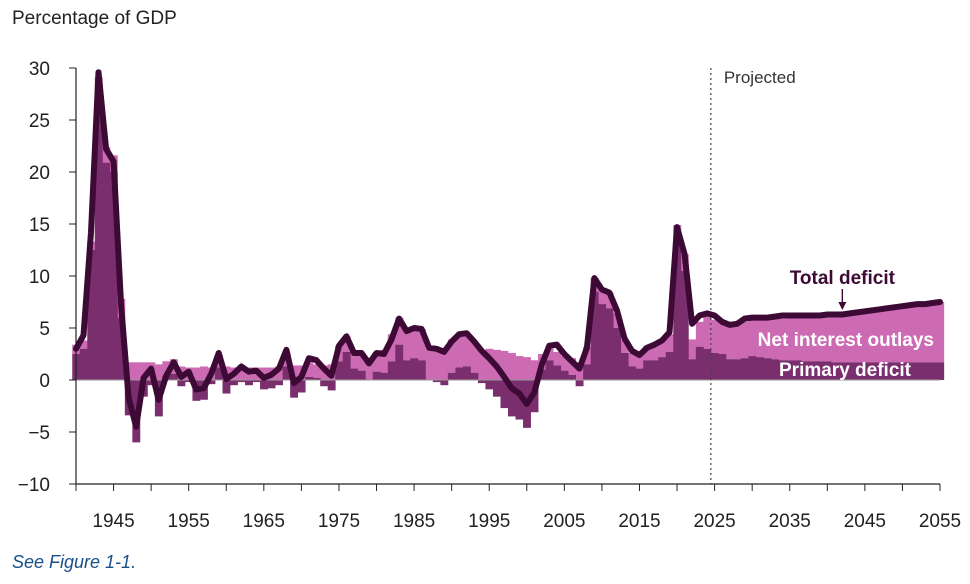  I want to click on y-tick-label: 0, so click(44, 381).